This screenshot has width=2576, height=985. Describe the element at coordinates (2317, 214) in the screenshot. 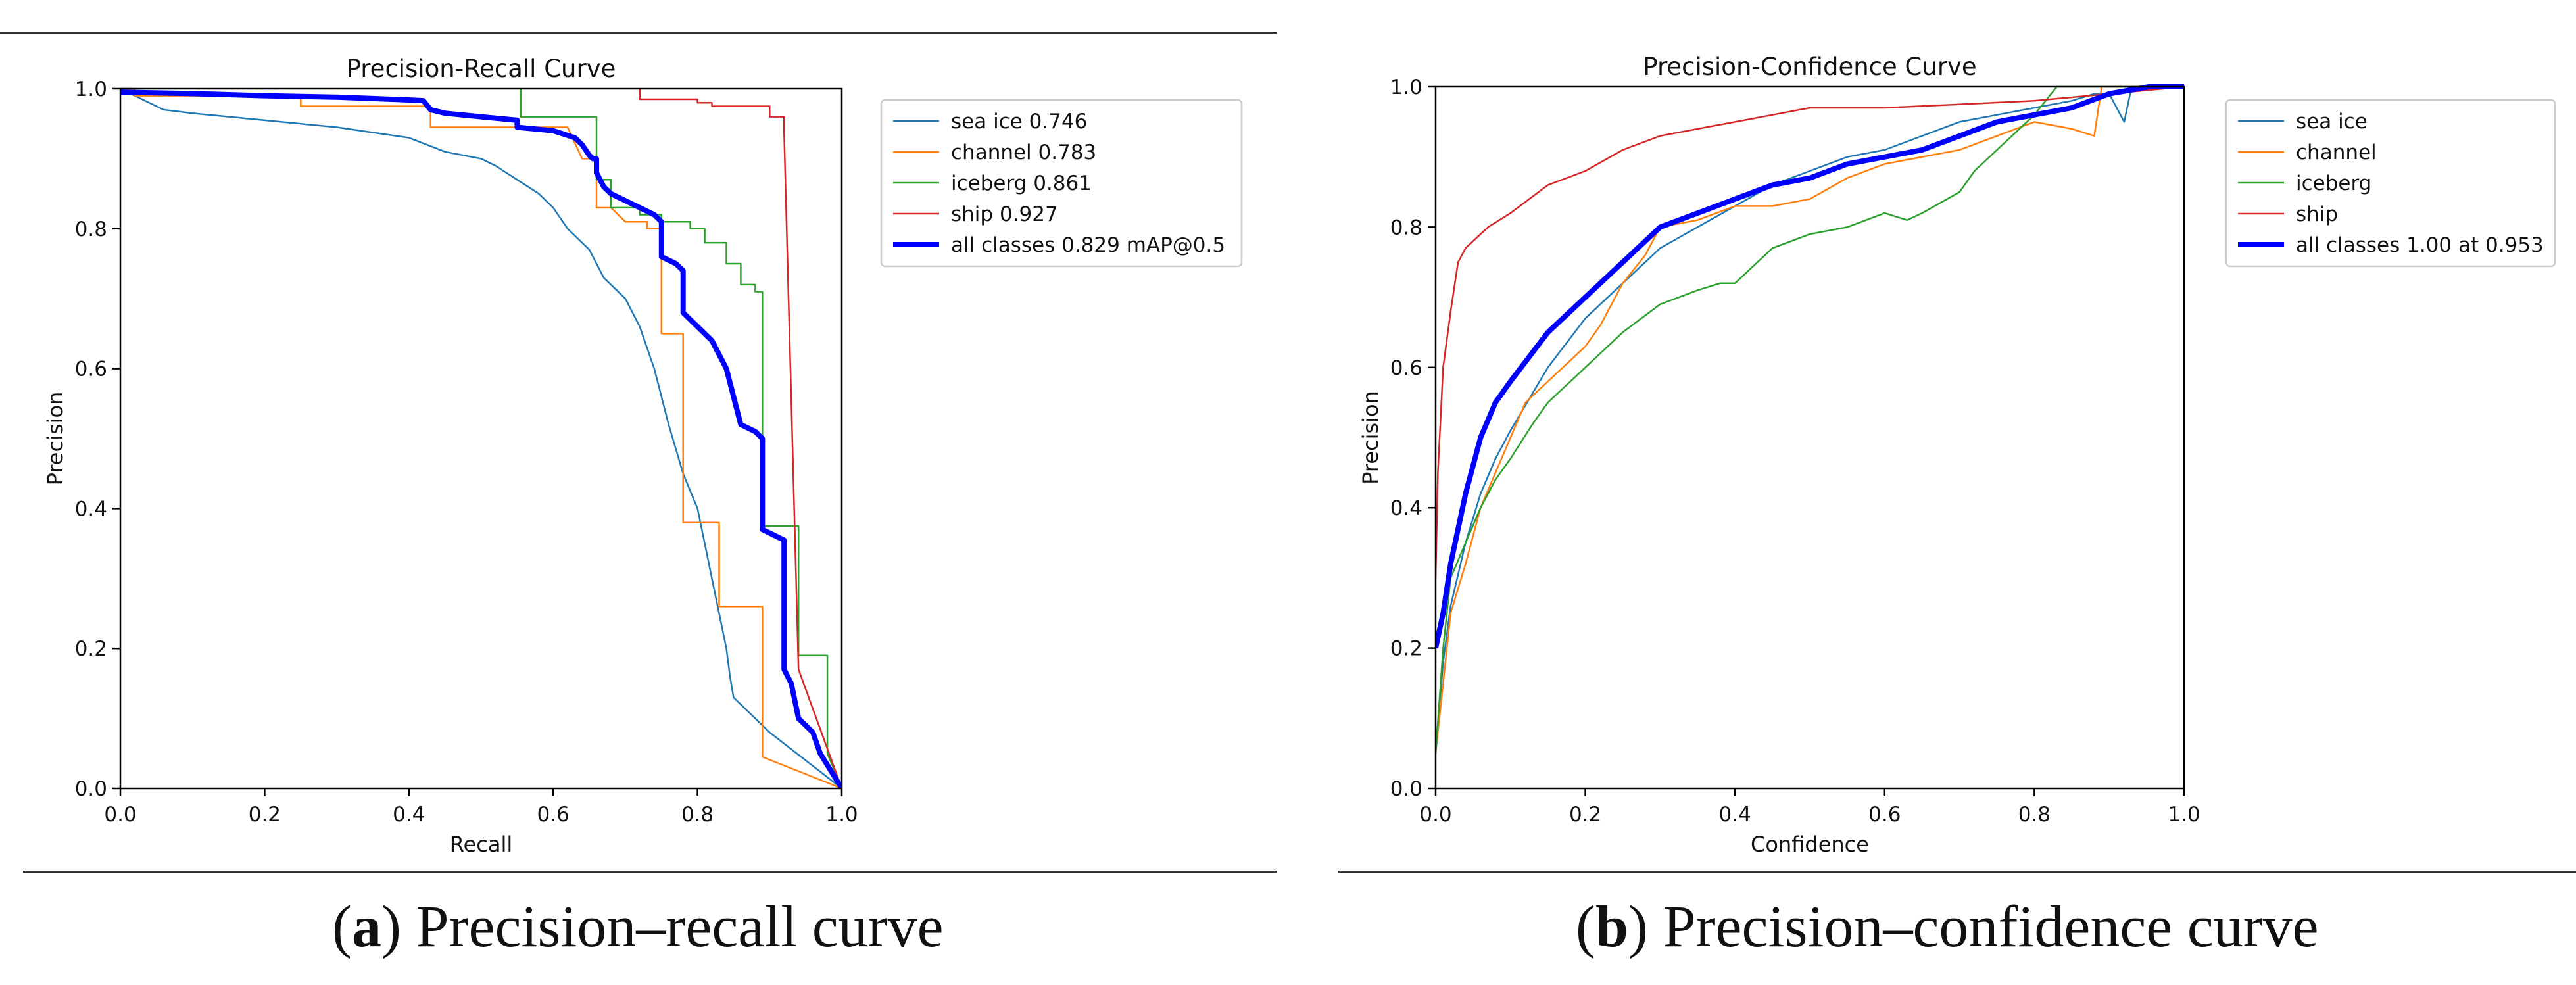

I see `legend-label: ship` at that location.